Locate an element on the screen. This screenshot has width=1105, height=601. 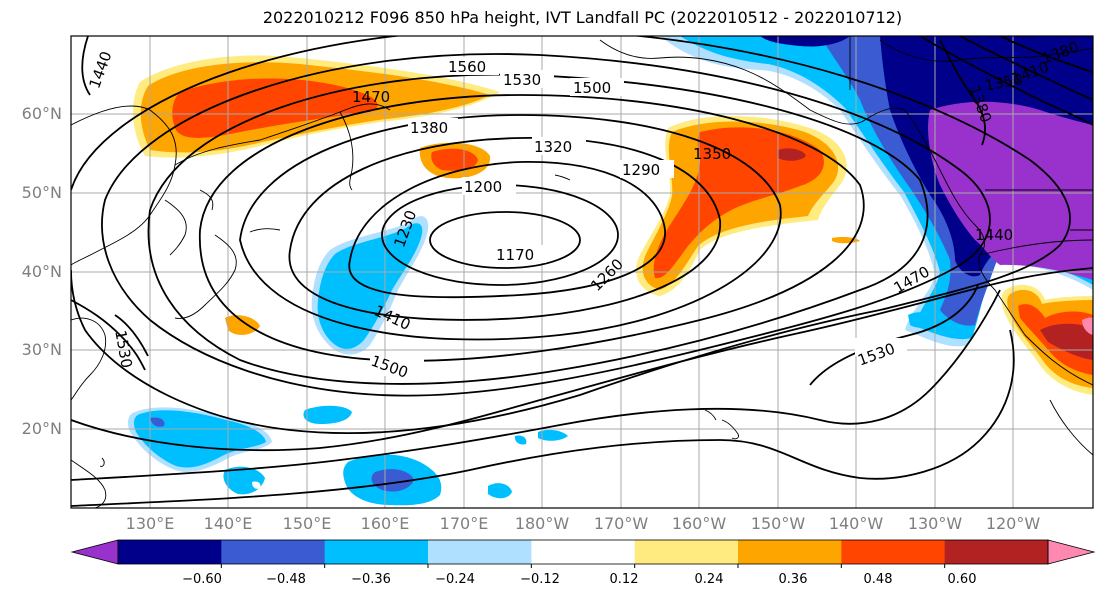
lat-label-60n: 60°N is located at coordinates (41, 113).